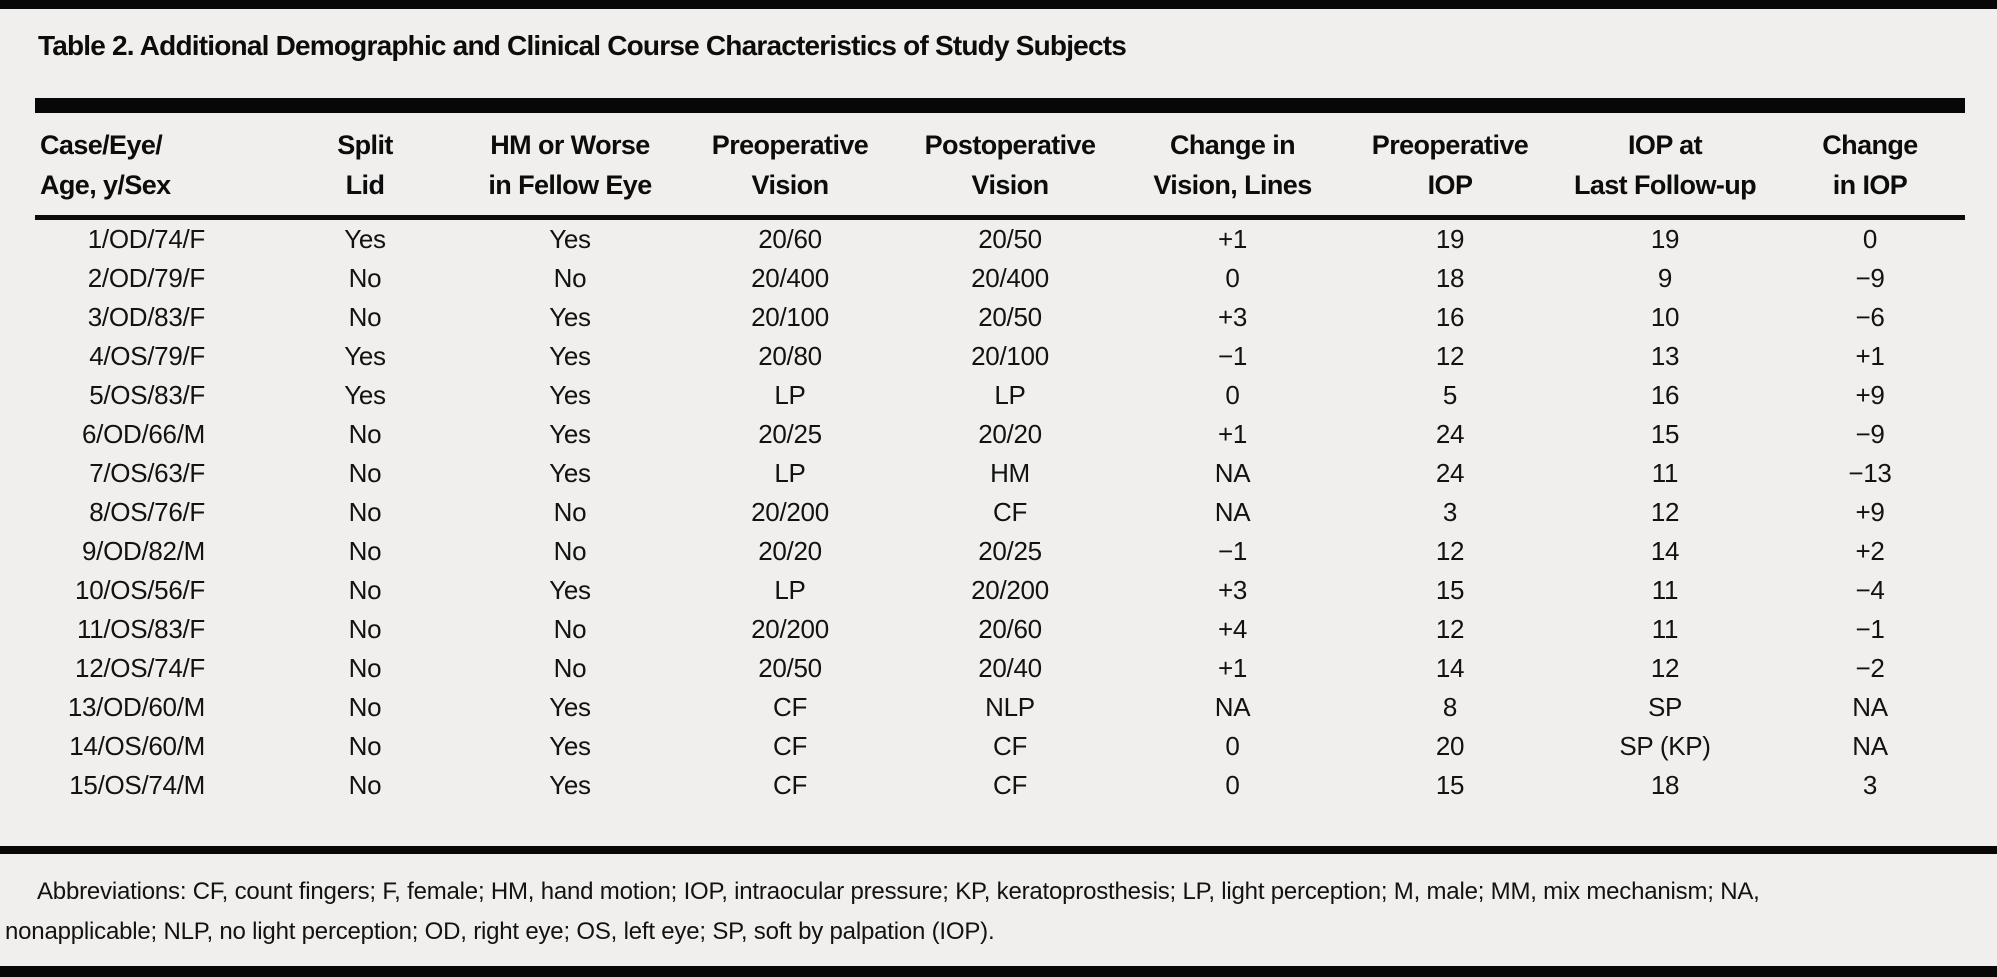 This screenshot has height=977, width=1997. Describe the element at coordinates (101, 145) in the screenshot. I see `column-header-line1: Case/Eye/` at that location.